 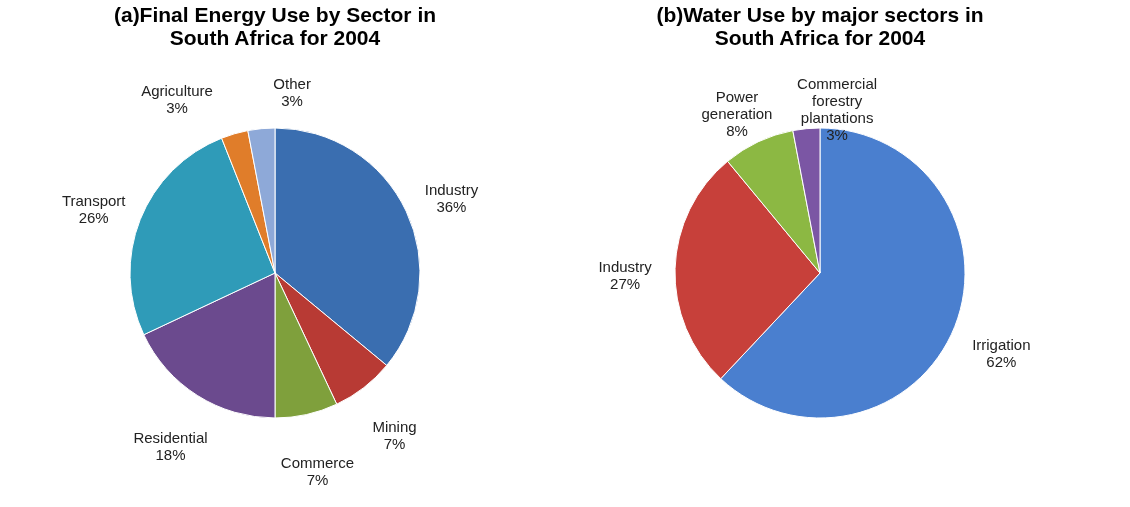 What do you see at coordinates (737, 104) in the screenshot?
I see `slice-label: Power generation` at bounding box center [737, 104].